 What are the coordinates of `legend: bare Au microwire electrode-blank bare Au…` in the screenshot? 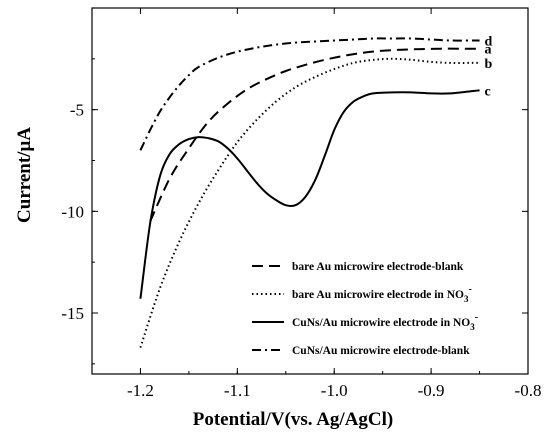 It's located at (365, 309).